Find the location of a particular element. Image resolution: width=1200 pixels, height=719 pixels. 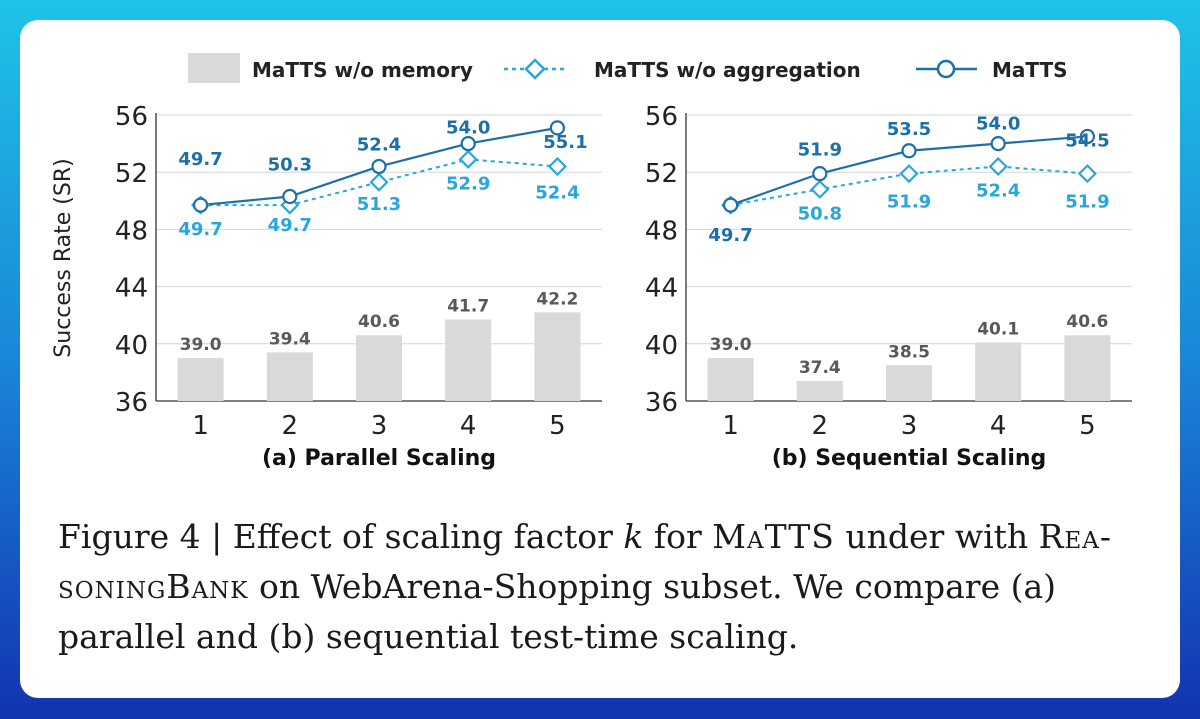

caption-part-3: under with is located at coordinates (936, 536).